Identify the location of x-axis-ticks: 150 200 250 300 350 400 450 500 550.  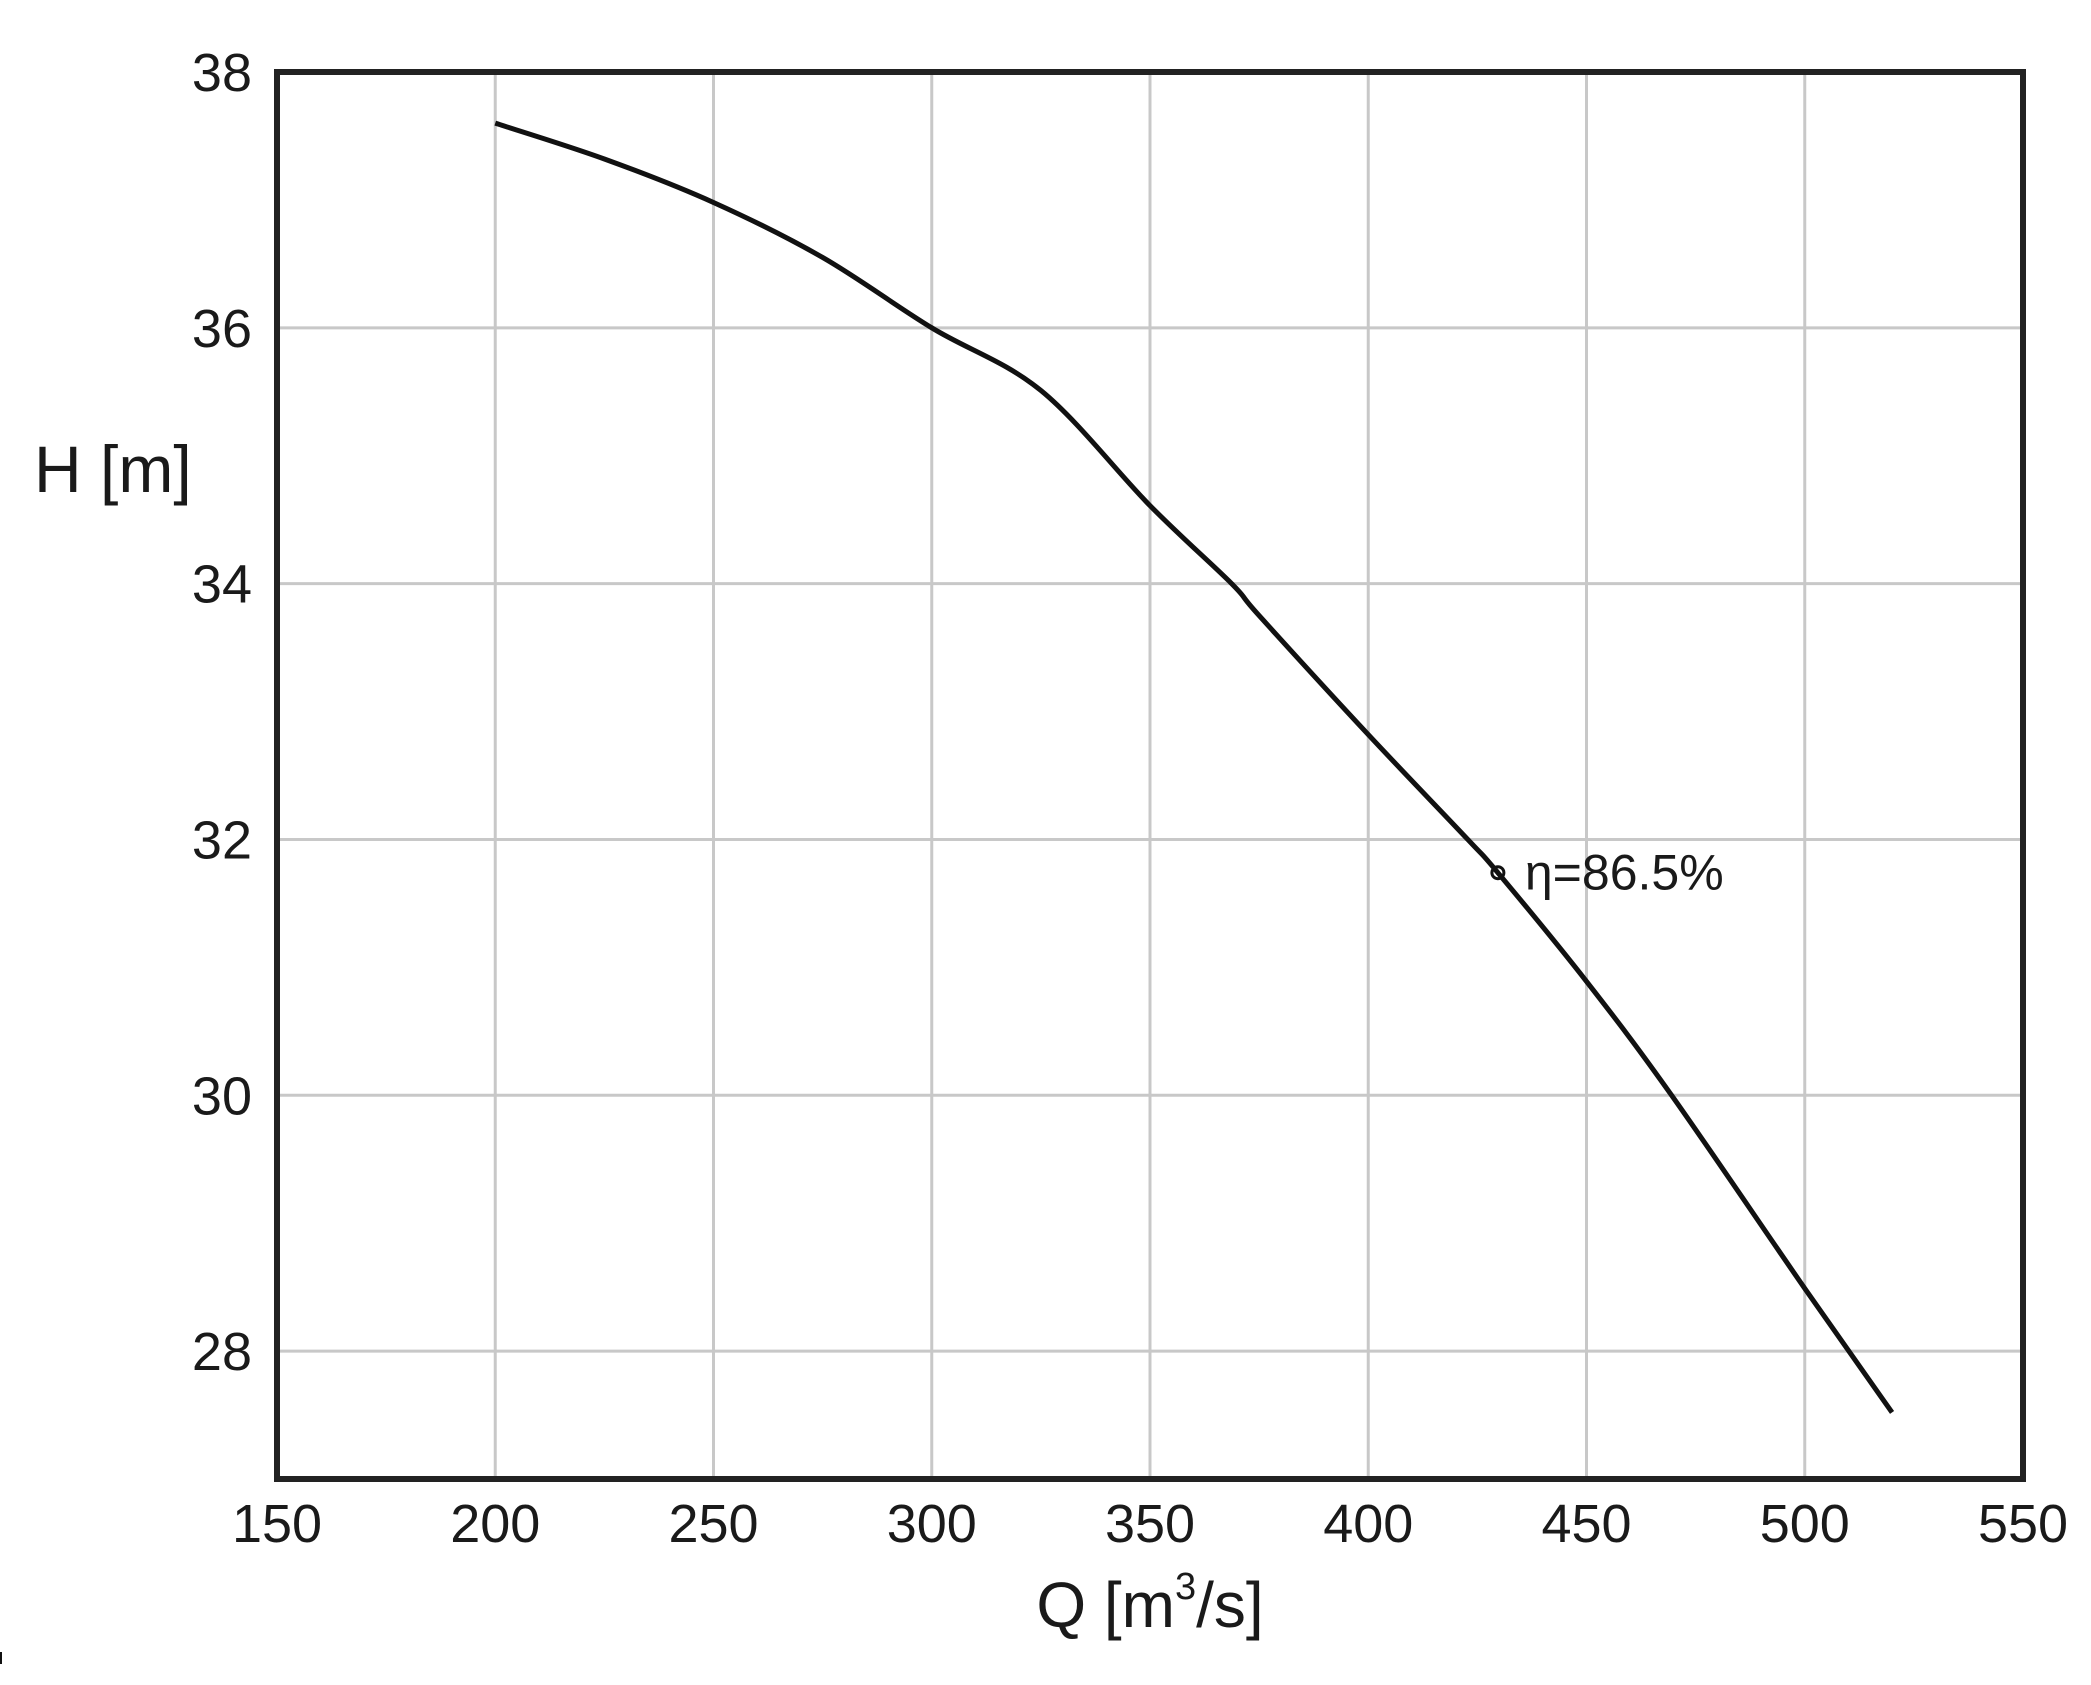
(1150, 1524).